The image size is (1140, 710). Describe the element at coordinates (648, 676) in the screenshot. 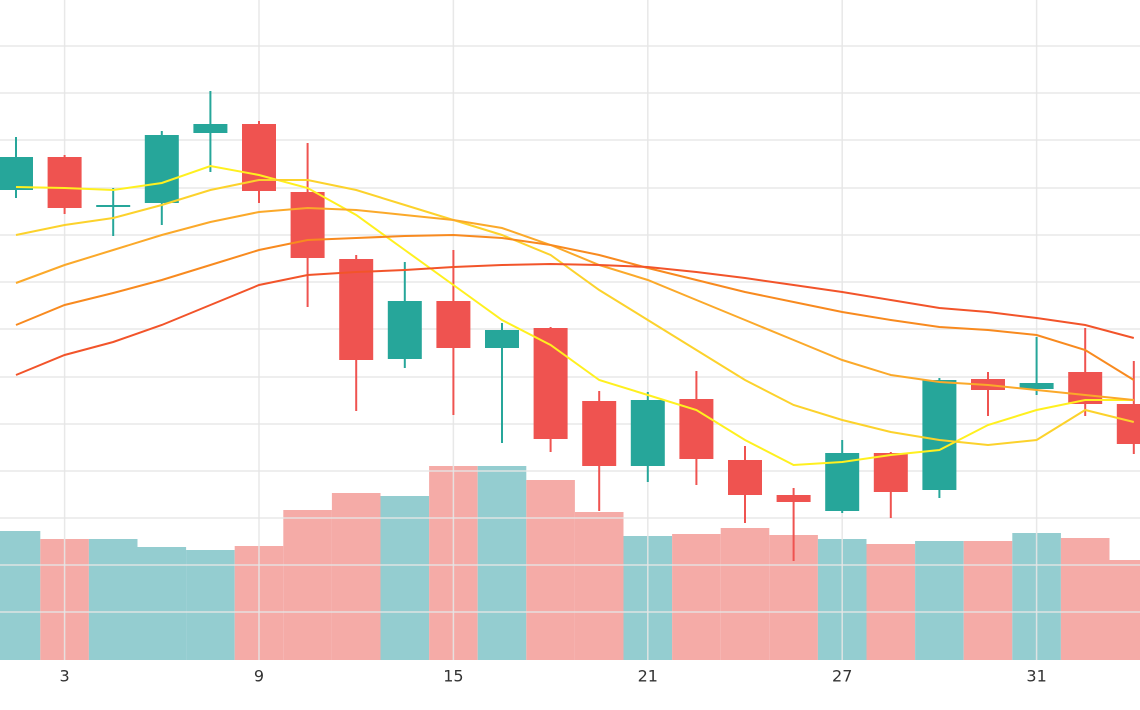

I see `x-tick-label: 21` at that location.